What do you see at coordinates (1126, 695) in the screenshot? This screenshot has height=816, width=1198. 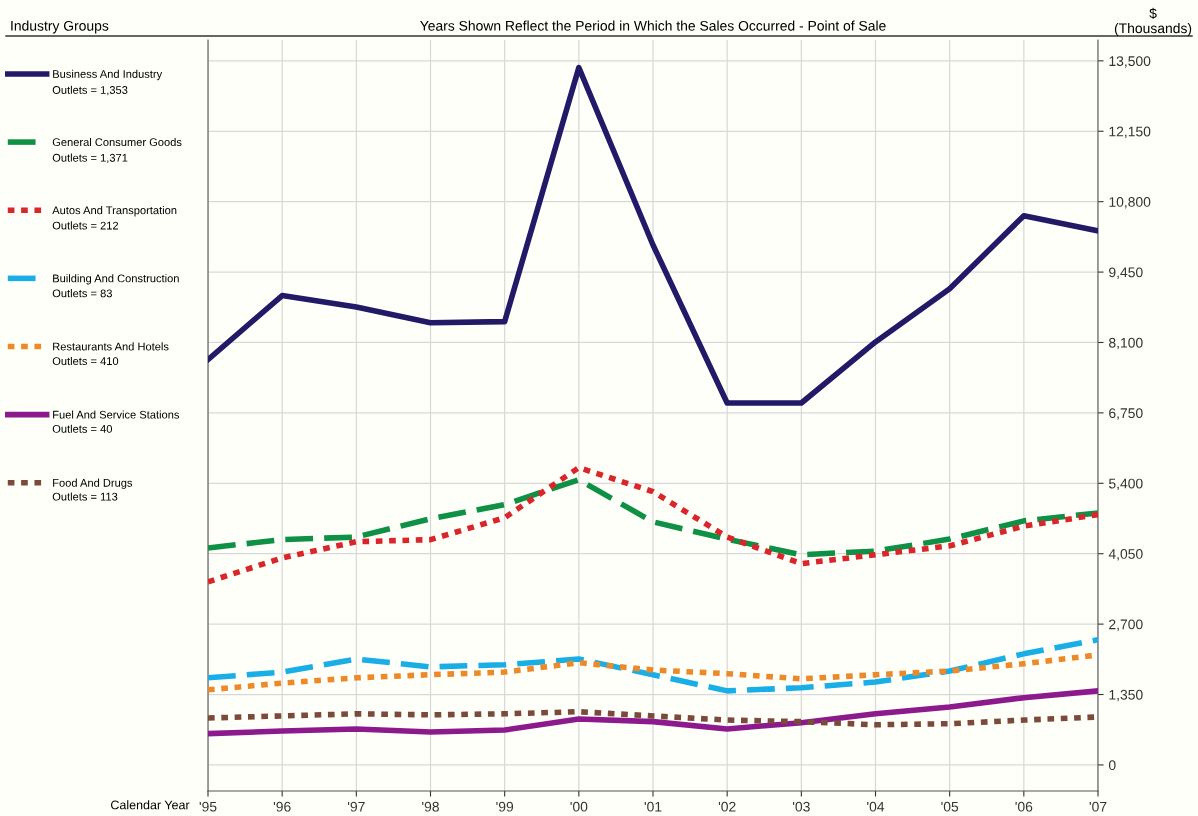 I see `y-tick-label: 1,350` at bounding box center [1126, 695].